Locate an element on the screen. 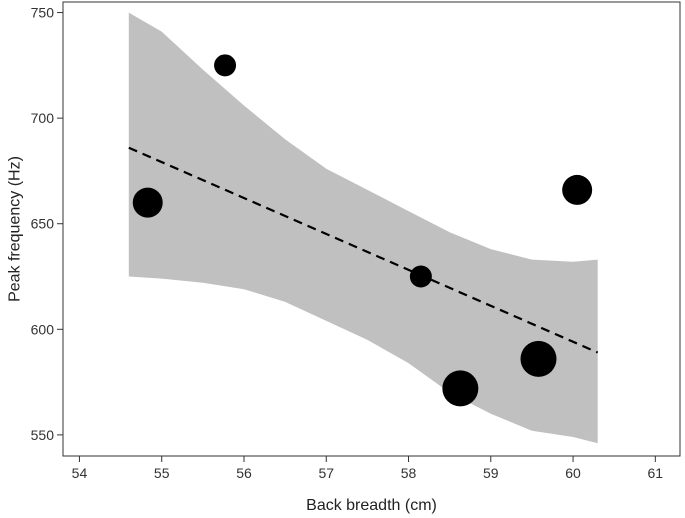 Image resolution: width=685 pixels, height=518 pixels. x-tick-label: 60 is located at coordinates (573, 473).